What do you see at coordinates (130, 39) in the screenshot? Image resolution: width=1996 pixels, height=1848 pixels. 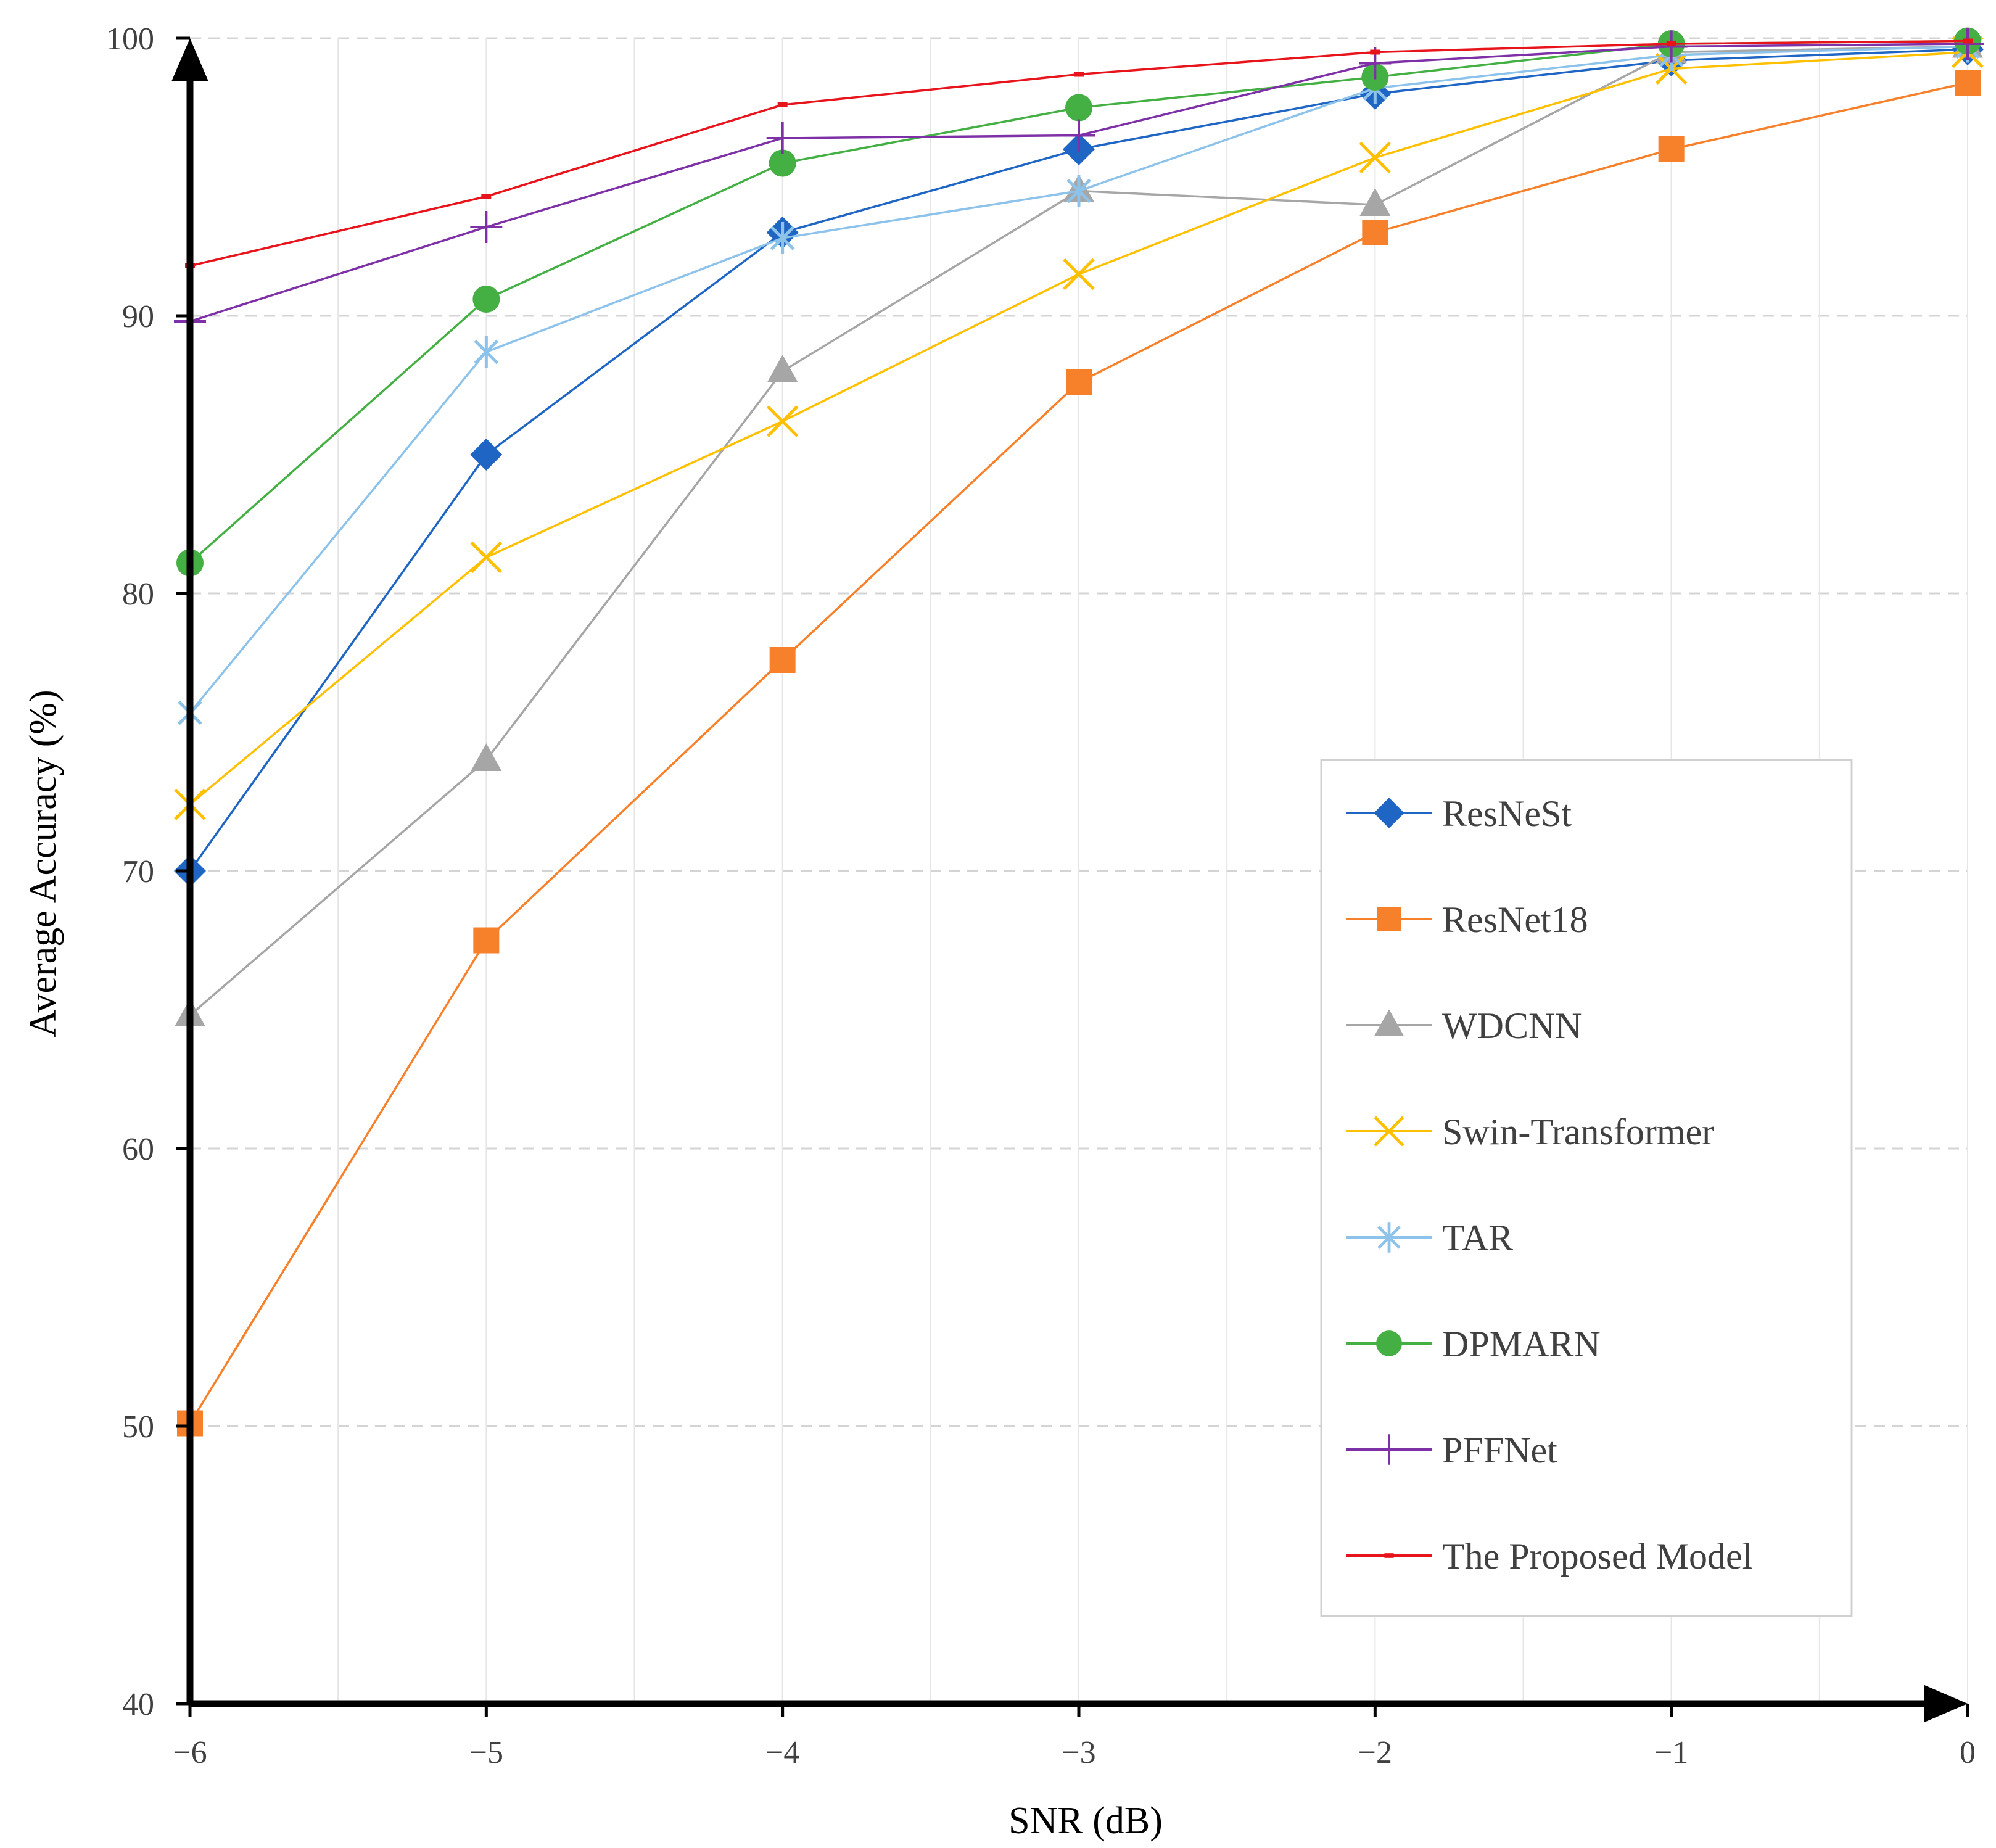 I see `y-tick-label: 100` at bounding box center [130, 39].